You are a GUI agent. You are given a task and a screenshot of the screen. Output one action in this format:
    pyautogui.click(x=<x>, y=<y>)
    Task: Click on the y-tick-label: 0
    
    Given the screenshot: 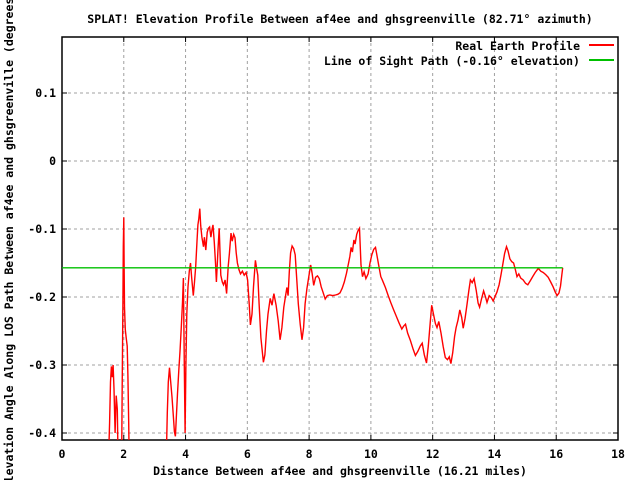 What is the action you would take?
    pyautogui.click(x=52, y=161)
    